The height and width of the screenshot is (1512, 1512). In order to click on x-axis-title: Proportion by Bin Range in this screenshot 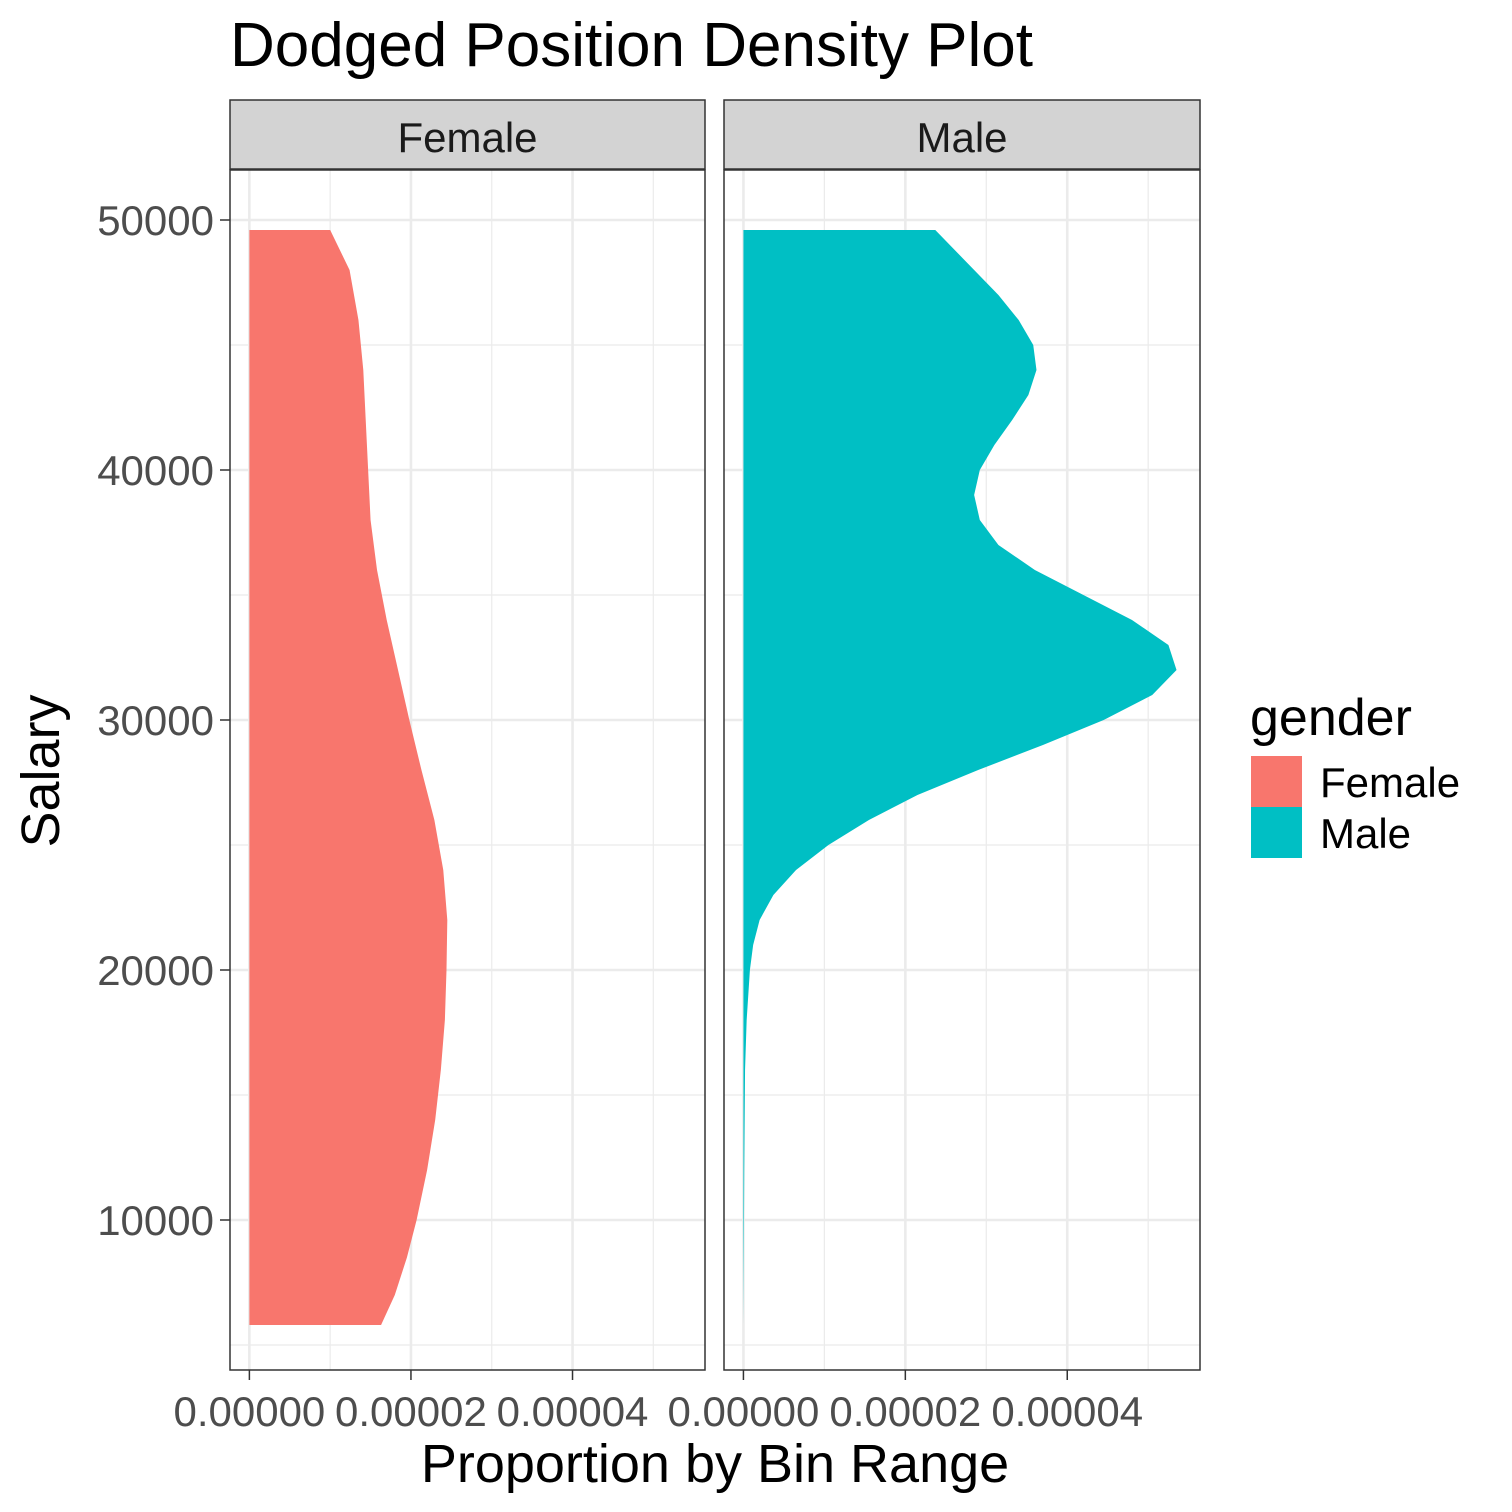, I will do `click(715, 1464)`.